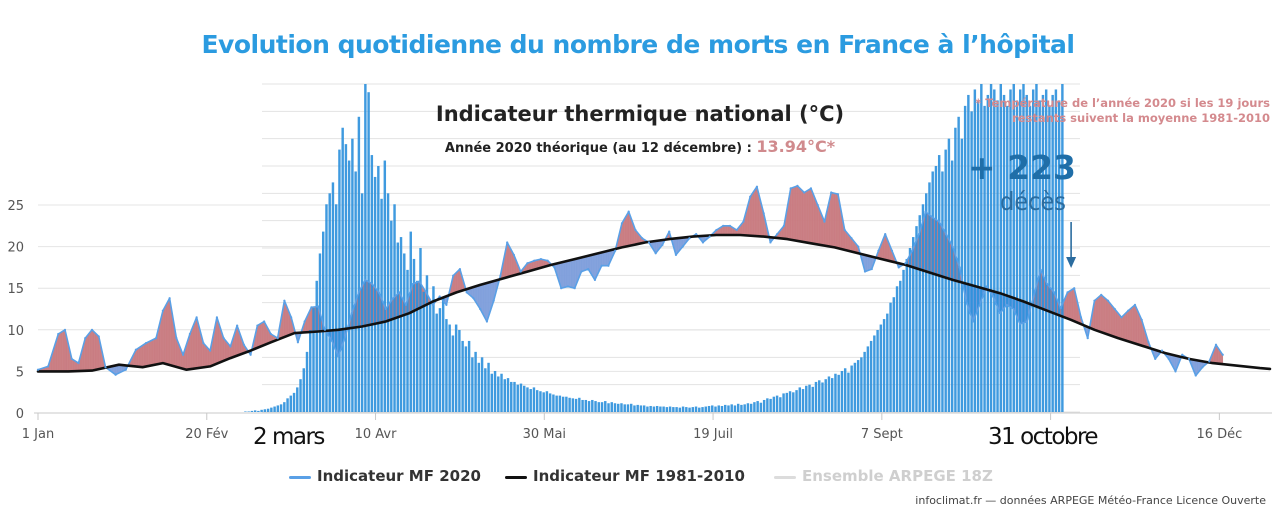  Describe the element at coordinates (785, 477) in the screenshot. I see `legend-swatch-arpege` at that location.